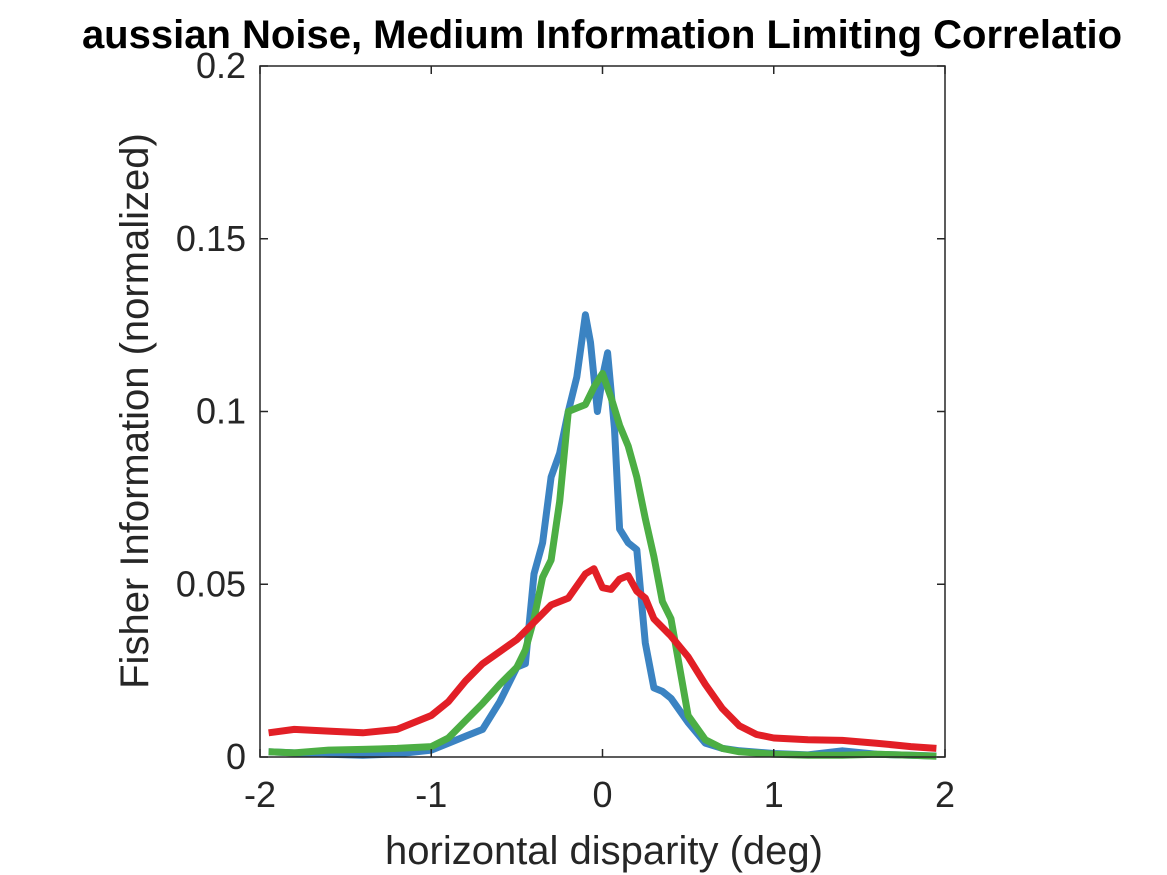  Describe the element at coordinates (135, 411) in the screenshot. I see `y-axis-label: Fisher Information (normalized)` at that location.